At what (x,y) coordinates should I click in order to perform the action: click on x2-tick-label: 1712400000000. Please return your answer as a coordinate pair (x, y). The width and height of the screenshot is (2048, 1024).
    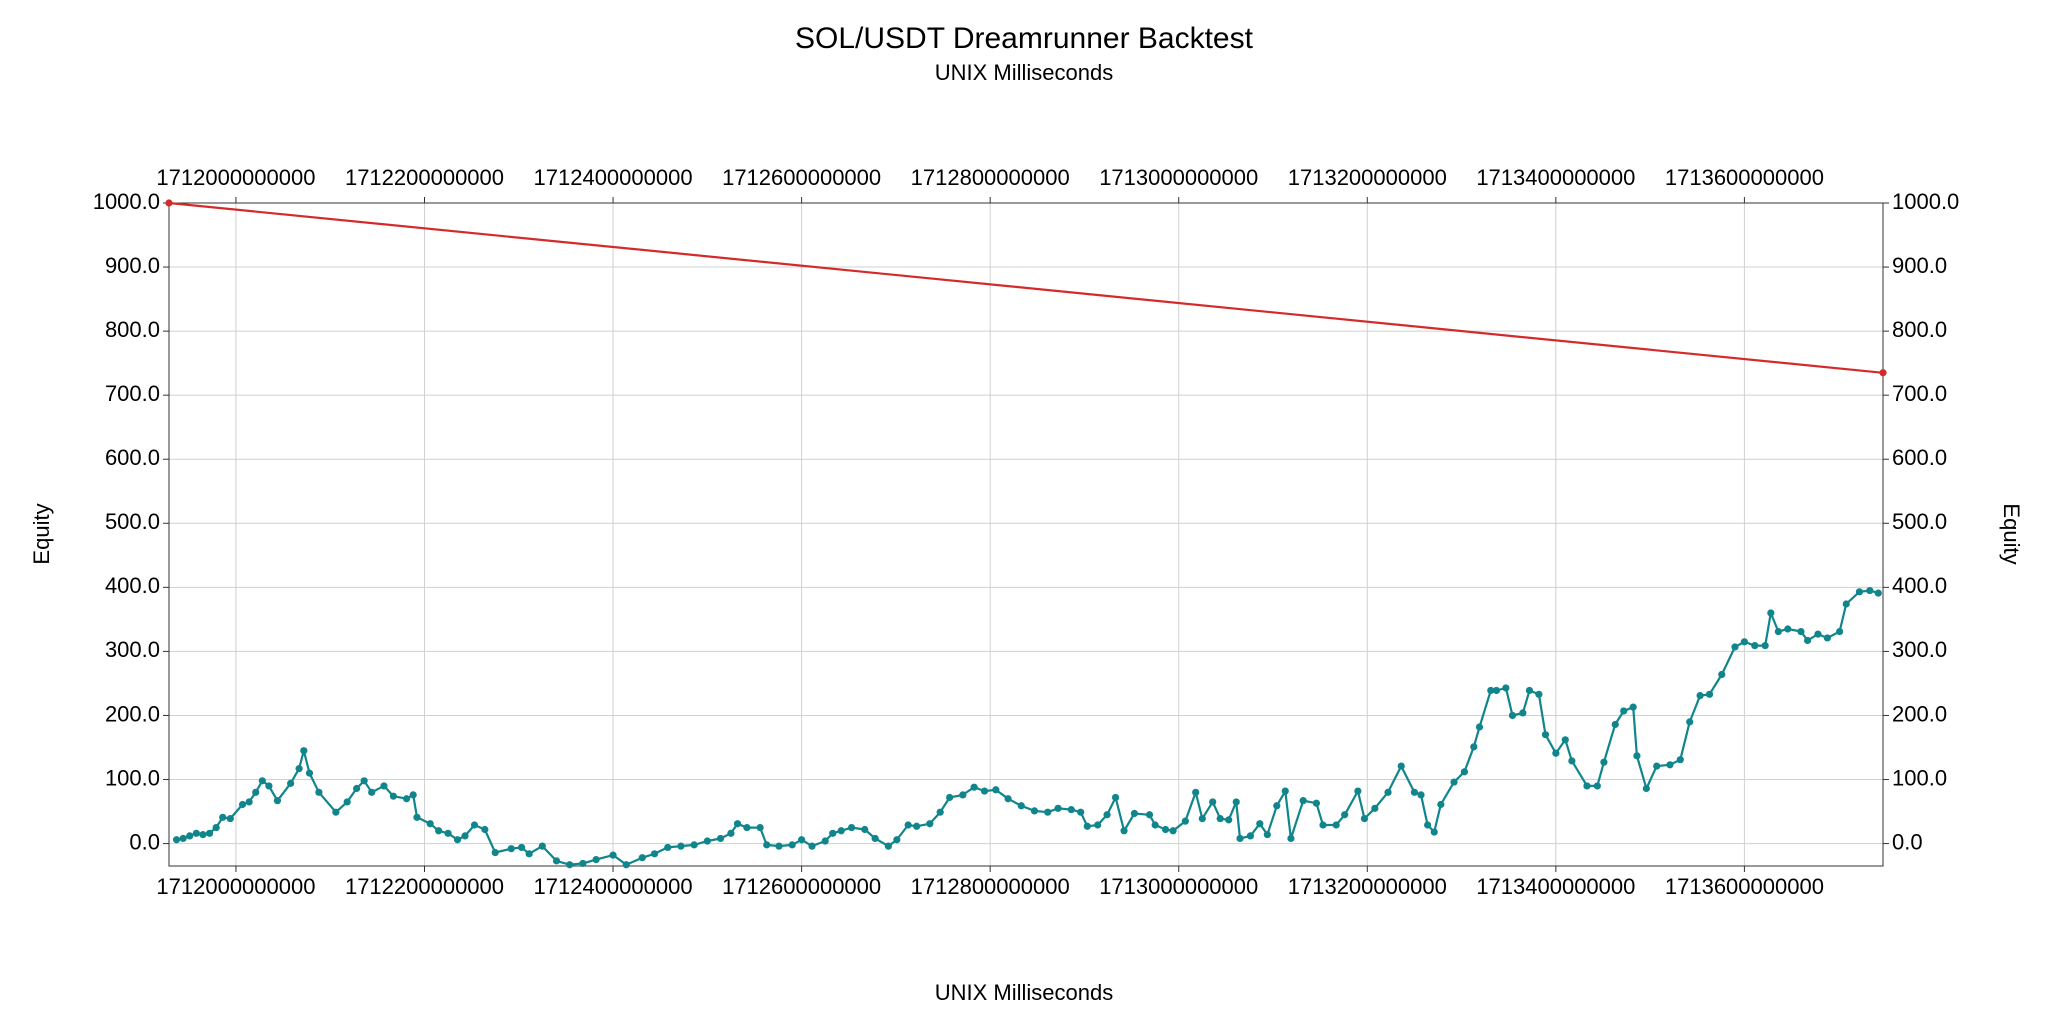
    Looking at the image, I should click on (613, 177).